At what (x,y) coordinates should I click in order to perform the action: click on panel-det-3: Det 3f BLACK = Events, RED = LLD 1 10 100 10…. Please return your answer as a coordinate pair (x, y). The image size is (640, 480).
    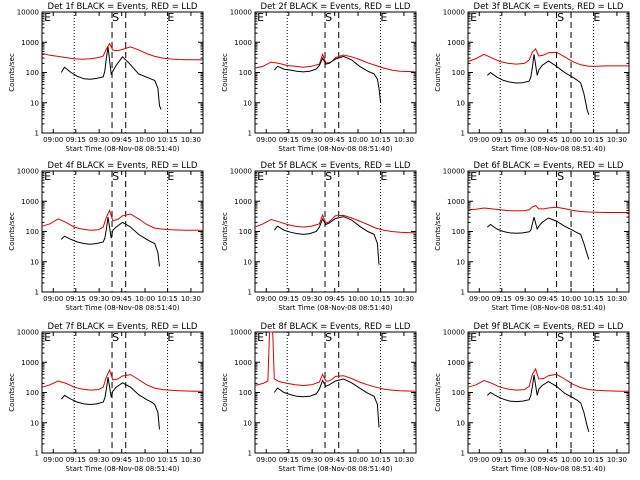
    Looking at the image, I should click on (532, 77).